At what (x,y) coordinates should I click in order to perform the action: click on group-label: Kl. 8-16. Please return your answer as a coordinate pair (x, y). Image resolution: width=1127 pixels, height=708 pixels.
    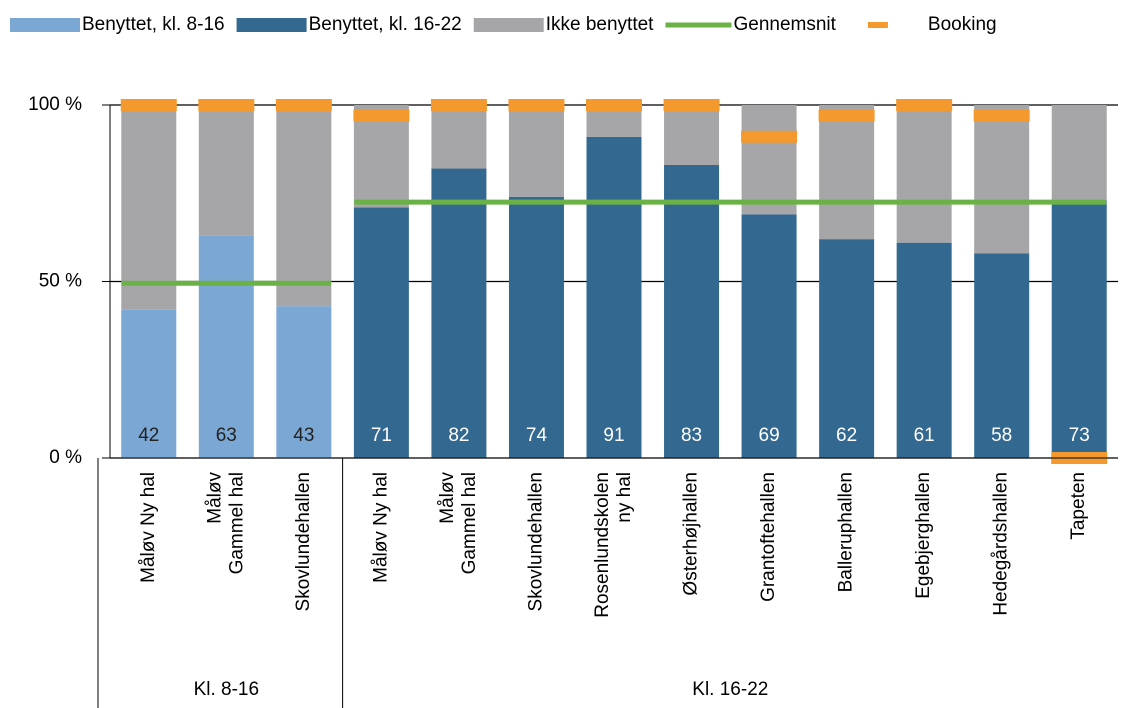
    Looking at the image, I should click on (226, 689).